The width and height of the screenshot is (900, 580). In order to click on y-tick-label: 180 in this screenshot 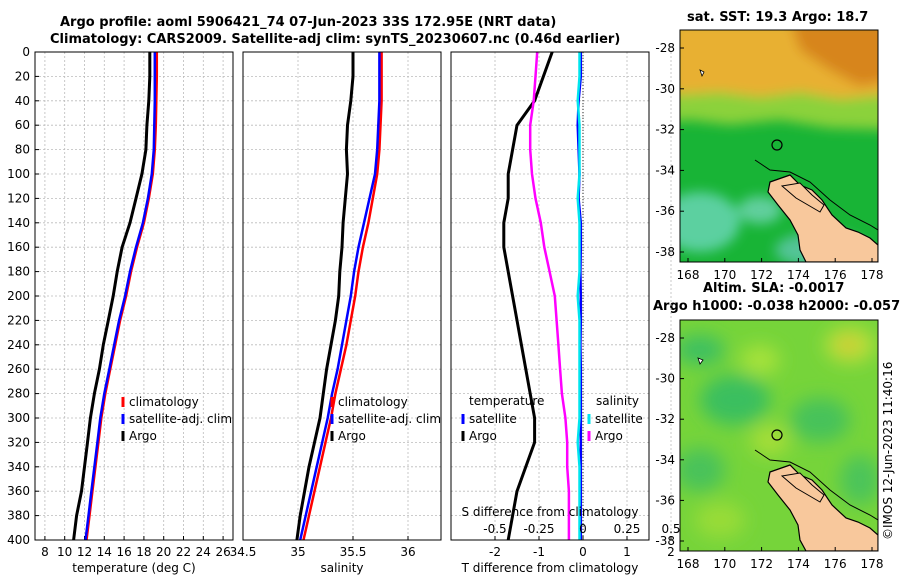, I will do `click(18, 272)`.